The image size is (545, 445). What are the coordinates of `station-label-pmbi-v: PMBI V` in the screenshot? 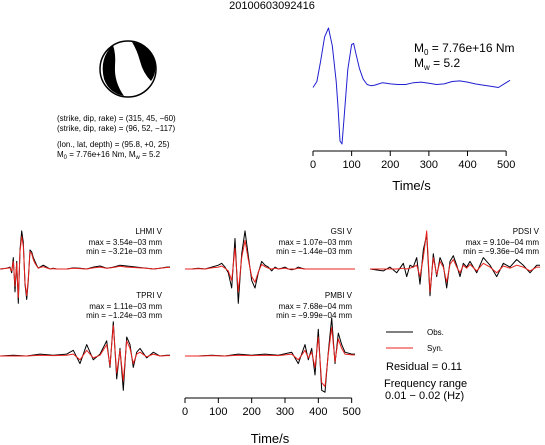 It's located at (339, 295).